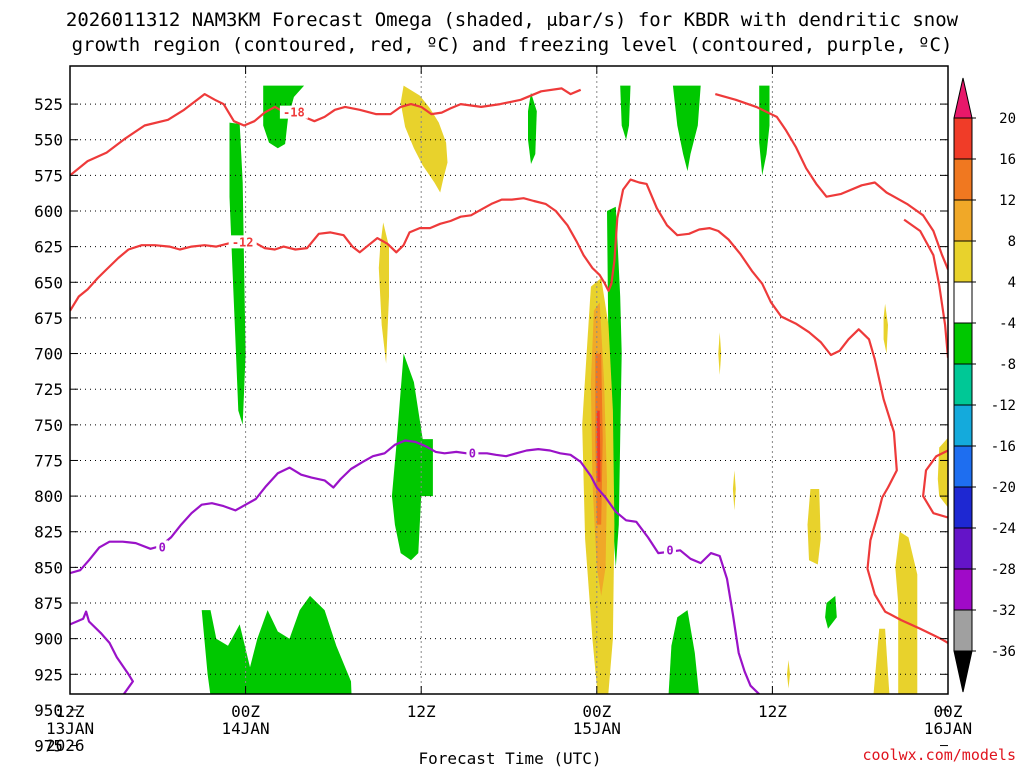  What do you see at coordinates (1012, 283) in the screenshot?
I see `colorbar-label-4: 4` at bounding box center [1012, 283].